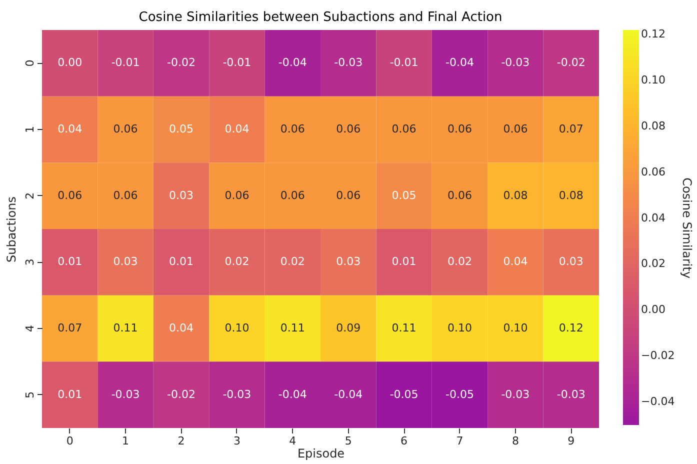  Describe the element at coordinates (30, 196) in the screenshot. I see `y-tick-label: 2` at that location.